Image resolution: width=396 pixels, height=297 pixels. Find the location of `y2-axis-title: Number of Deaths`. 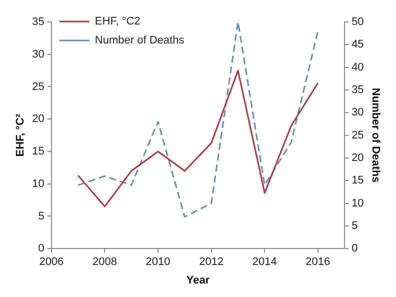

y2-axis-title: Number of Deaths is located at coordinates (375, 135).